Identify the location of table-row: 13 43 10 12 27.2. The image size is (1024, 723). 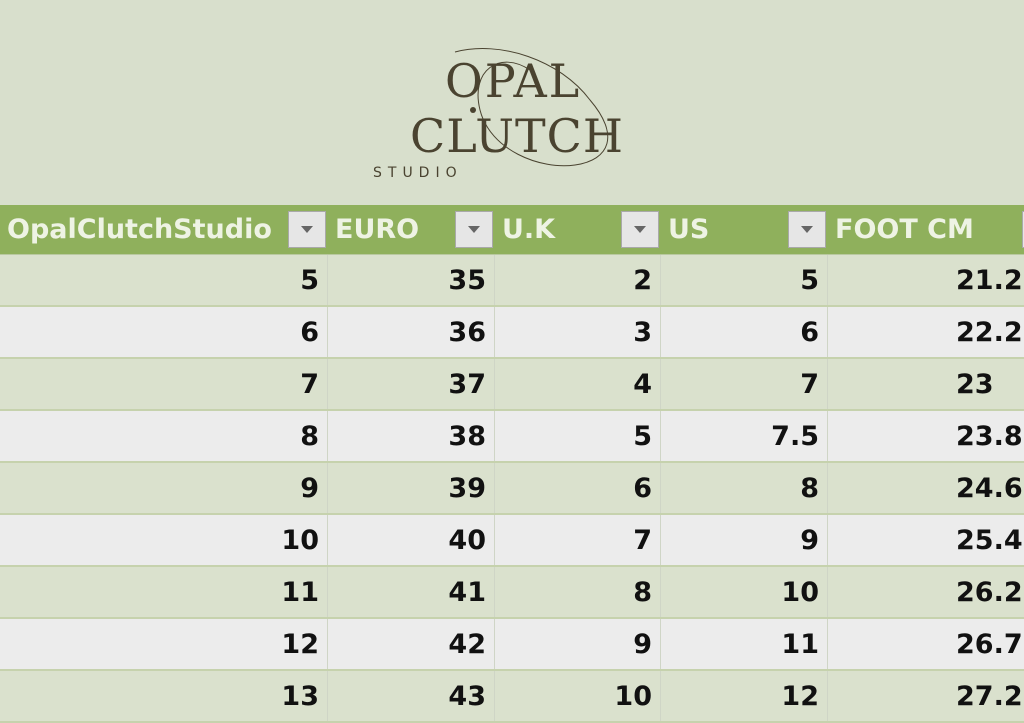
(512, 697).